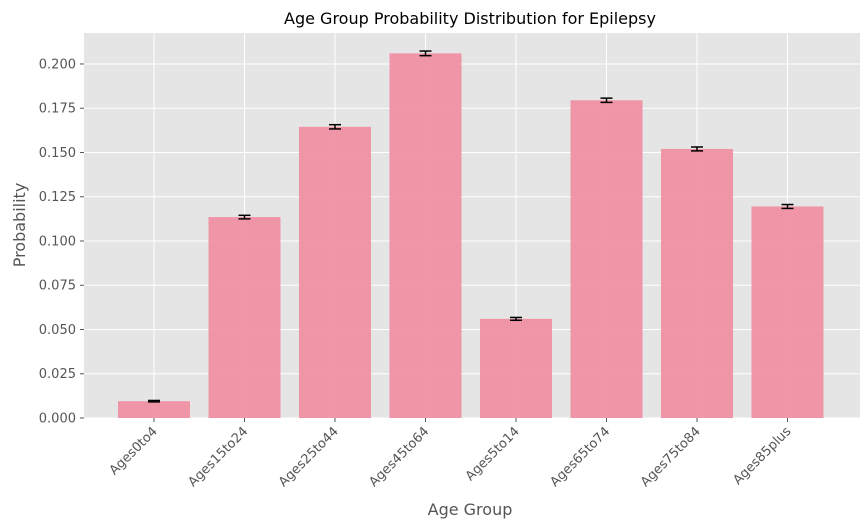 This screenshot has width=867, height=529. I want to click on y-axis-label: Probability, so click(19, 225).